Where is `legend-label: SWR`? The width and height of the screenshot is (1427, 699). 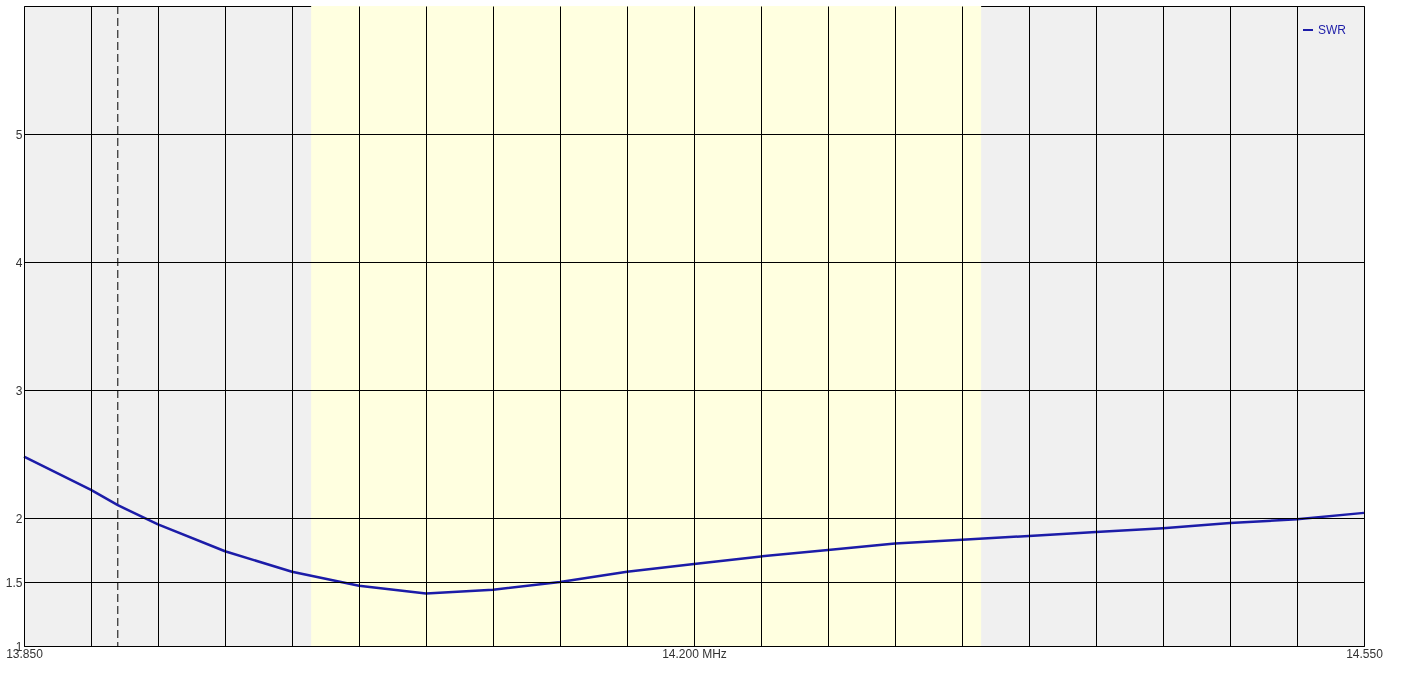 legend-label: SWR is located at coordinates (1332, 30).